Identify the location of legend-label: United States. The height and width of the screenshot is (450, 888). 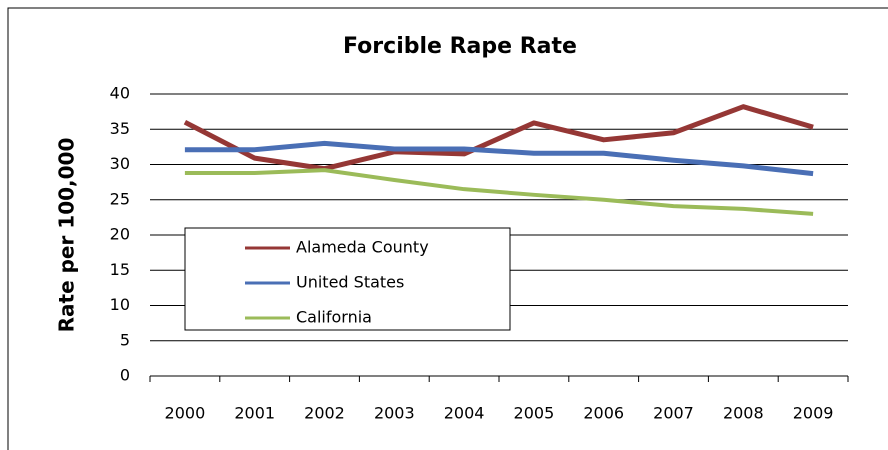
(350, 282).